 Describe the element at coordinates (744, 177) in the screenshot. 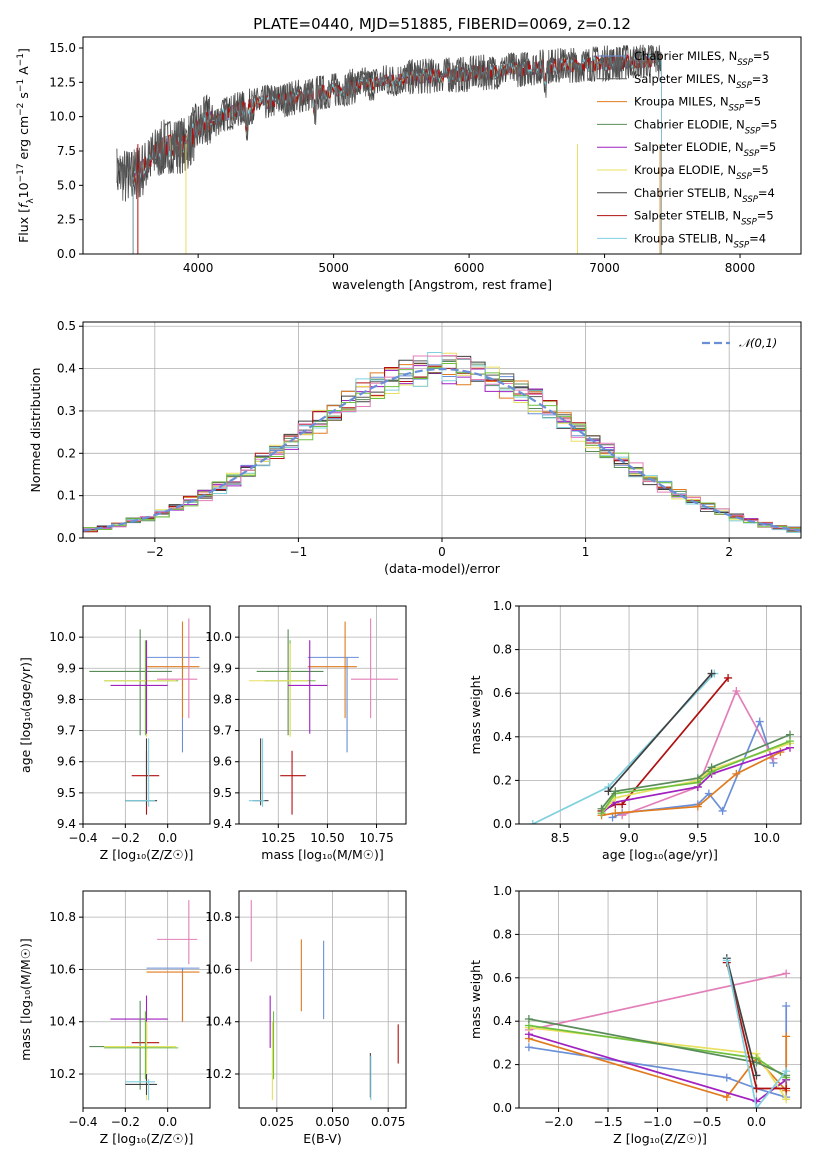

I see `legend-label-sub-5: SSP` at that location.